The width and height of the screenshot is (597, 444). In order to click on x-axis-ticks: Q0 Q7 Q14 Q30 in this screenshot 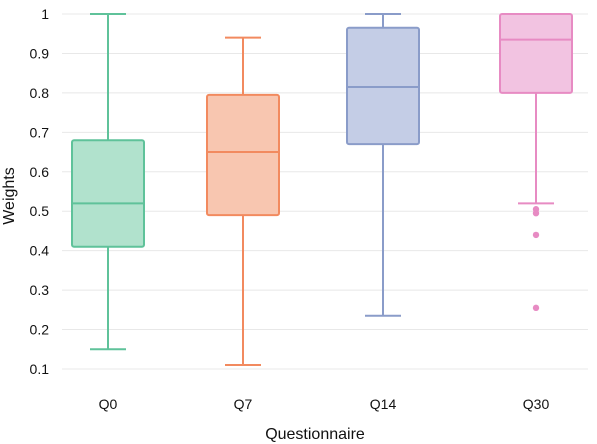, I will do `click(324, 404)`.